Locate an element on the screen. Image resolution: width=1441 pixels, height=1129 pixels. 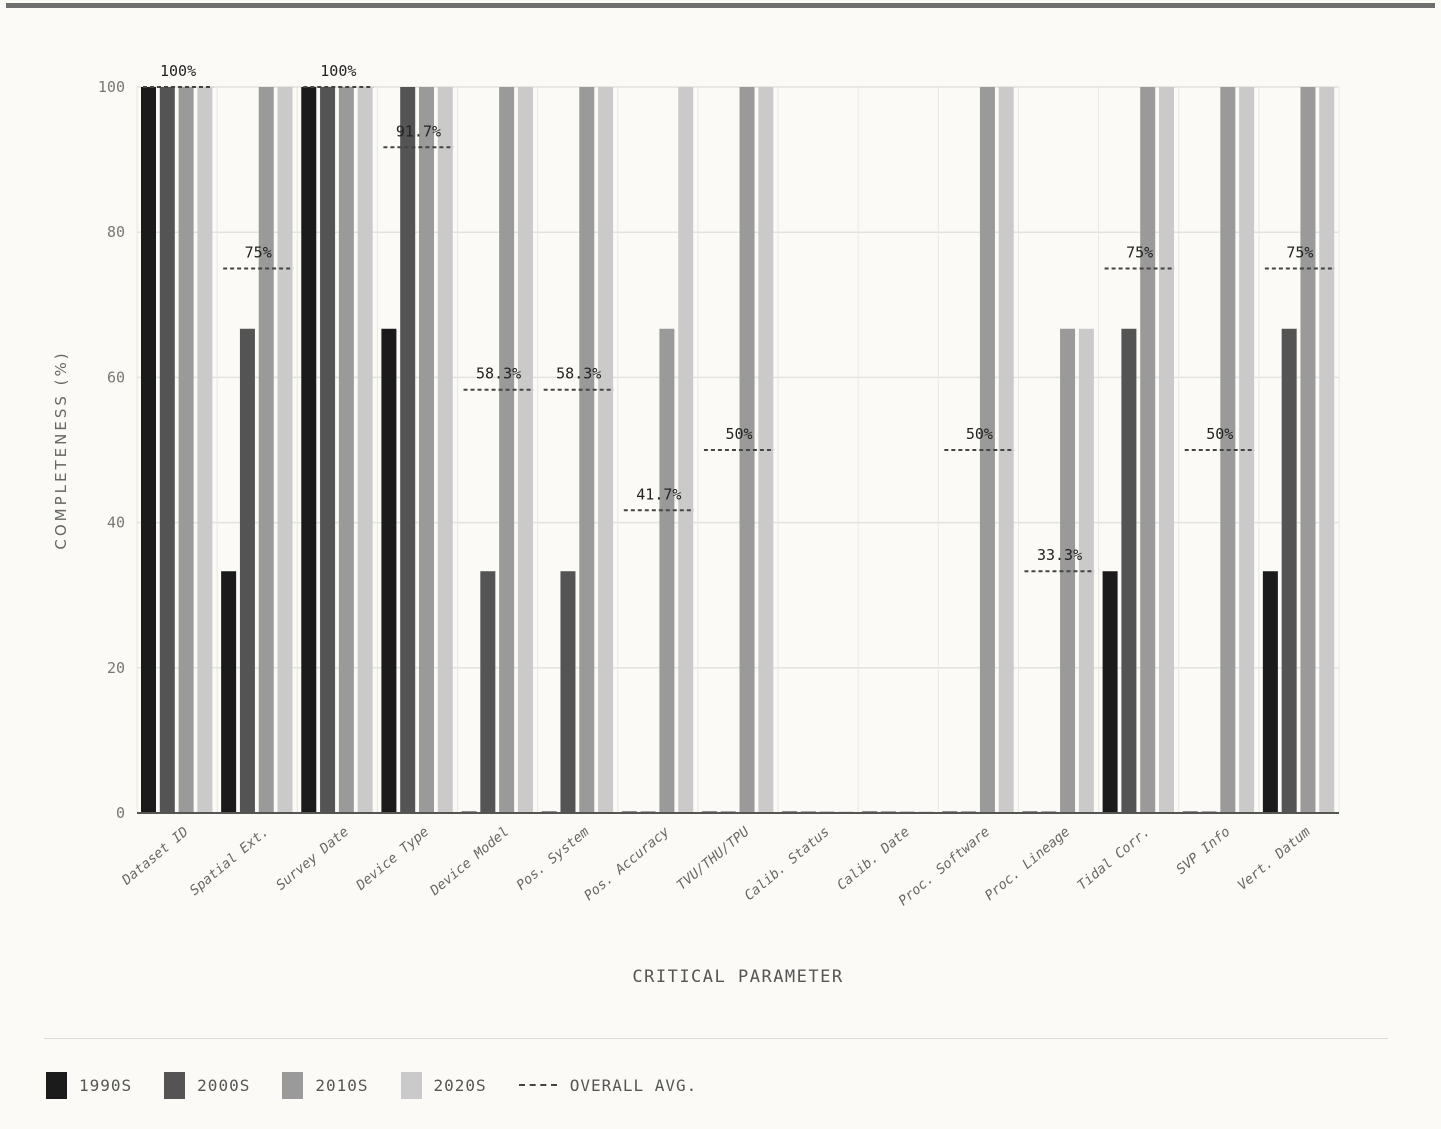
legend-item-2020s: 2020S is located at coordinates (443, 1085).